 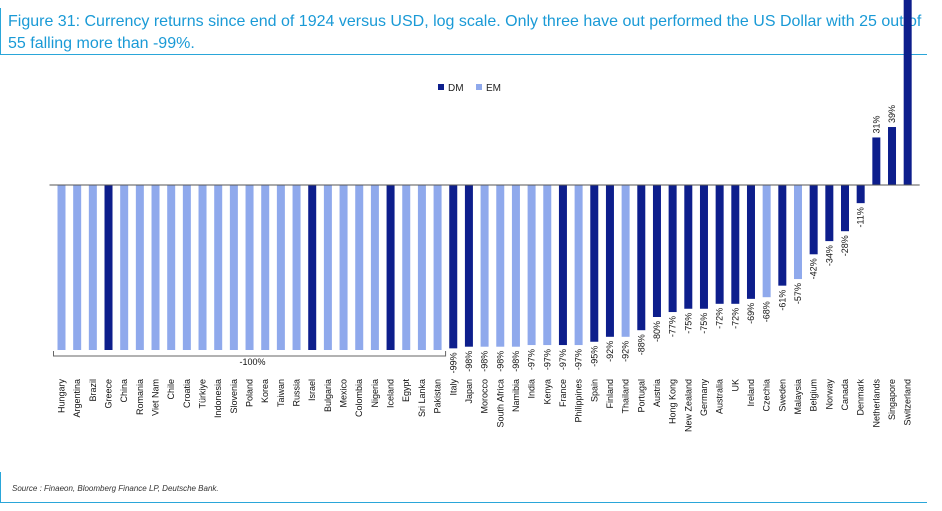 What do you see at coordinates (62, 396) in the screenshot?
I see `category-label-hungary: Hungary` at bounding box center [62, 396].